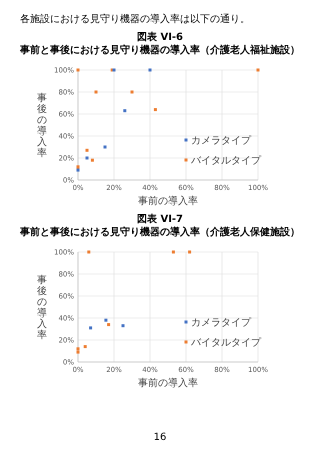 This screenshot has height=453, width=320. Describe the element at coordinates (159, 43) in the screenshot. I see `chart-title: 図表 VI-6 事前と事後における見守り機器の導入率（介護老人福祉施設）` at that location.